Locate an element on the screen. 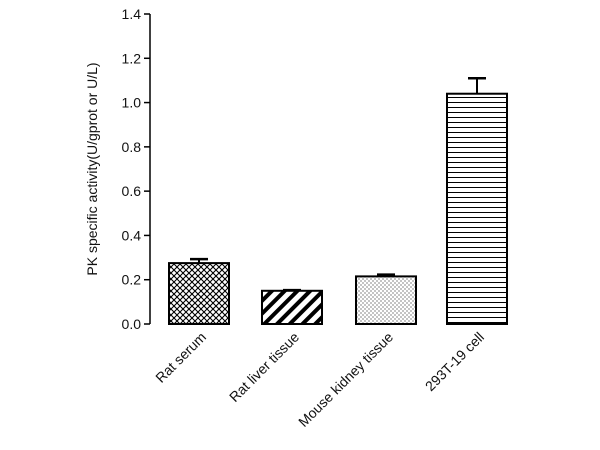 The image size is (600, 450). y-tick-label: 1.2 is located at coordinates (132, 58).